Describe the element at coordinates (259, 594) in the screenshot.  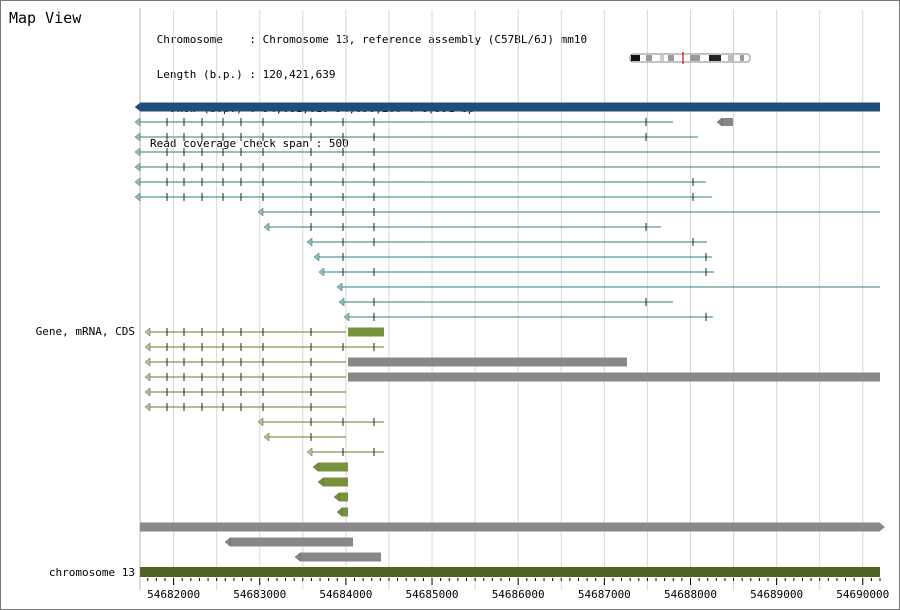
I see `axis-tick-label: 54683000` at that location.